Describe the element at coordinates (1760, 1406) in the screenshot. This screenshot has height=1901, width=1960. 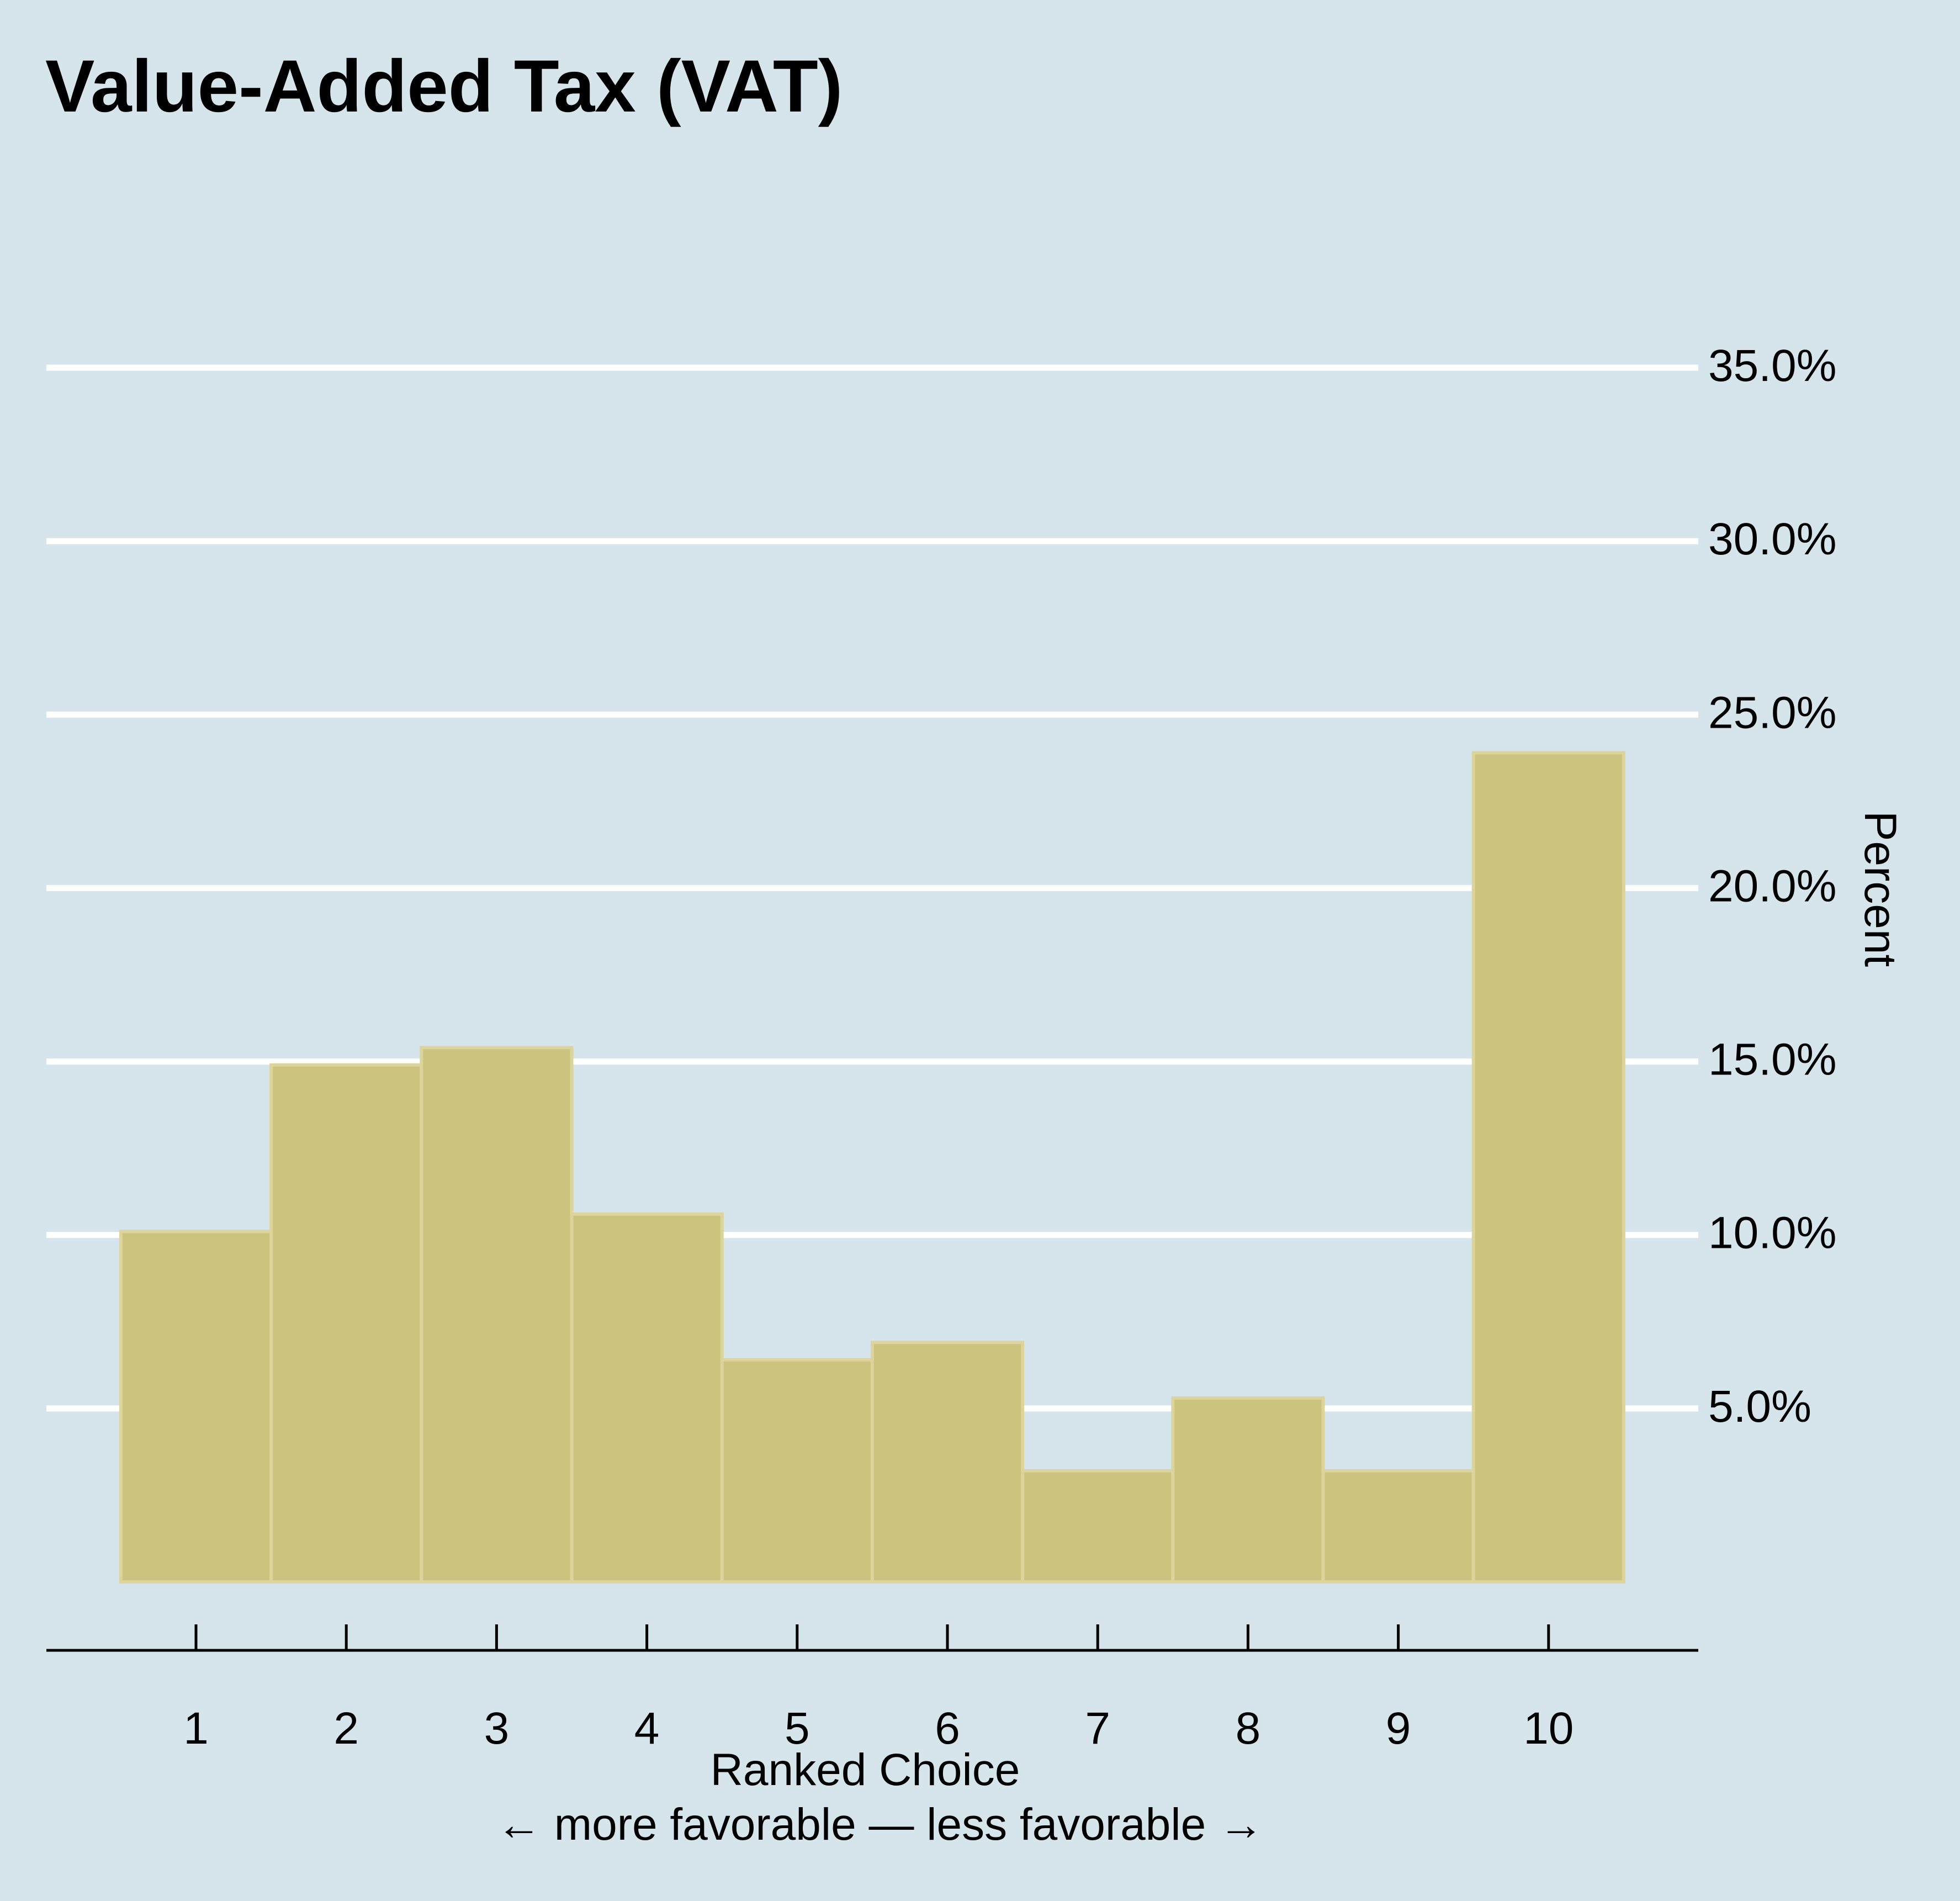
I see `y-tick-label: 5.0%` at that location.